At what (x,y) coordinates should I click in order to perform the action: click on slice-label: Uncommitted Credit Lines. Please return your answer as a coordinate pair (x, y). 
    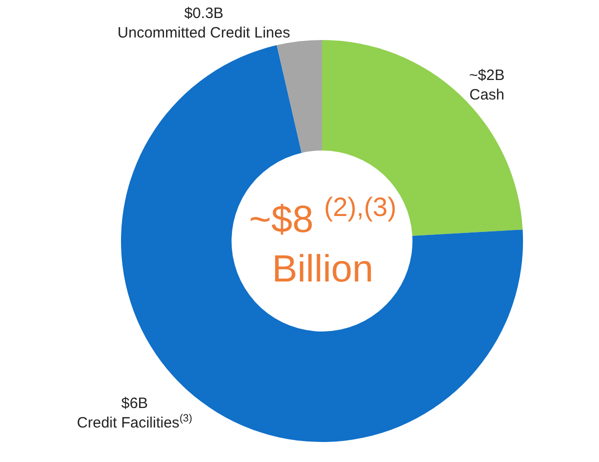
    Looking at the image, I should click on (204, 33).